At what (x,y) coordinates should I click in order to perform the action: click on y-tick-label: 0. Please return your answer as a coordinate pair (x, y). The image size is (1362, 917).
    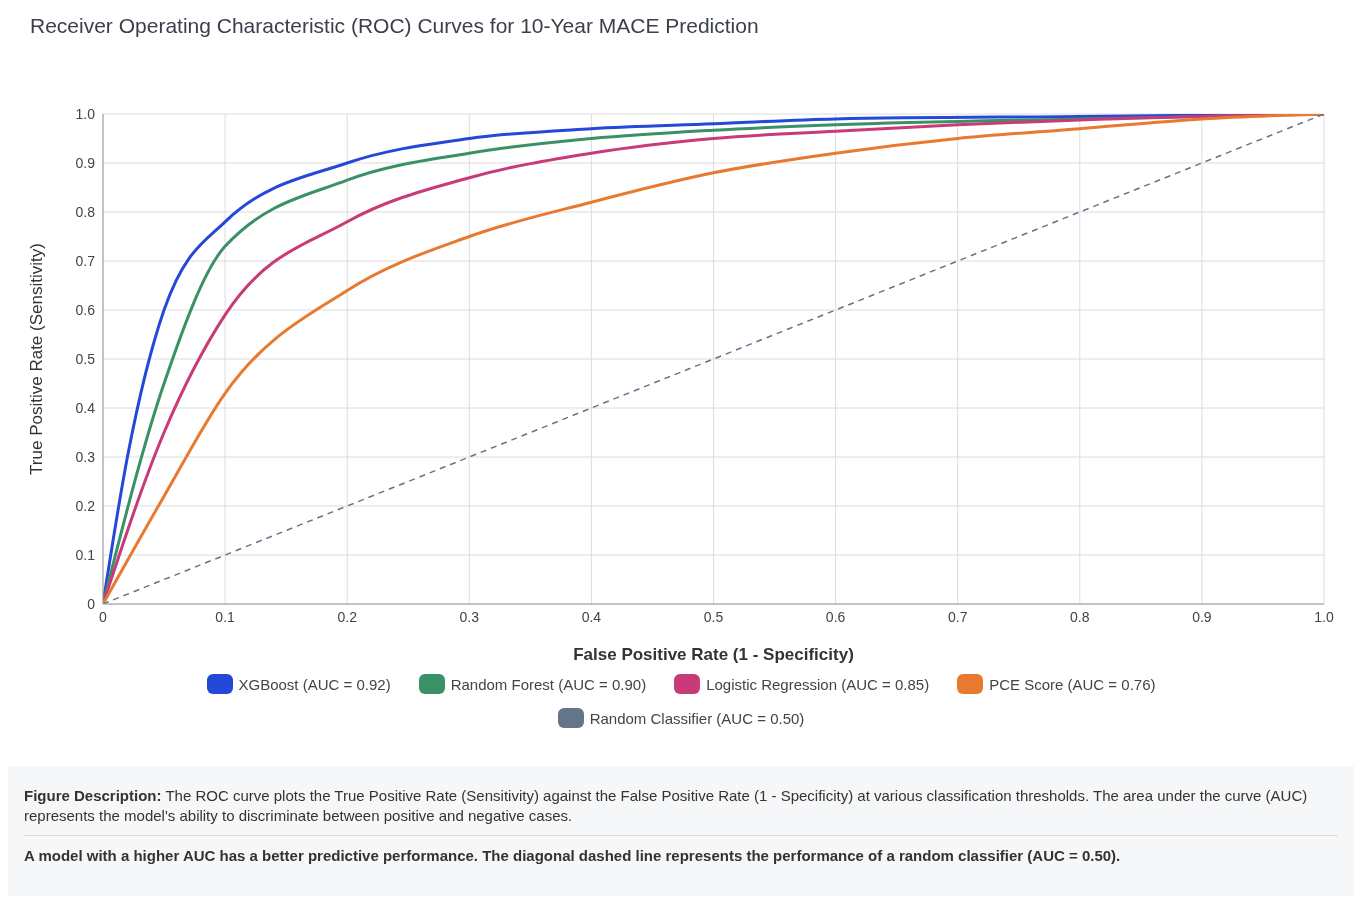
    Looking at the image, I should click on (91, 603).